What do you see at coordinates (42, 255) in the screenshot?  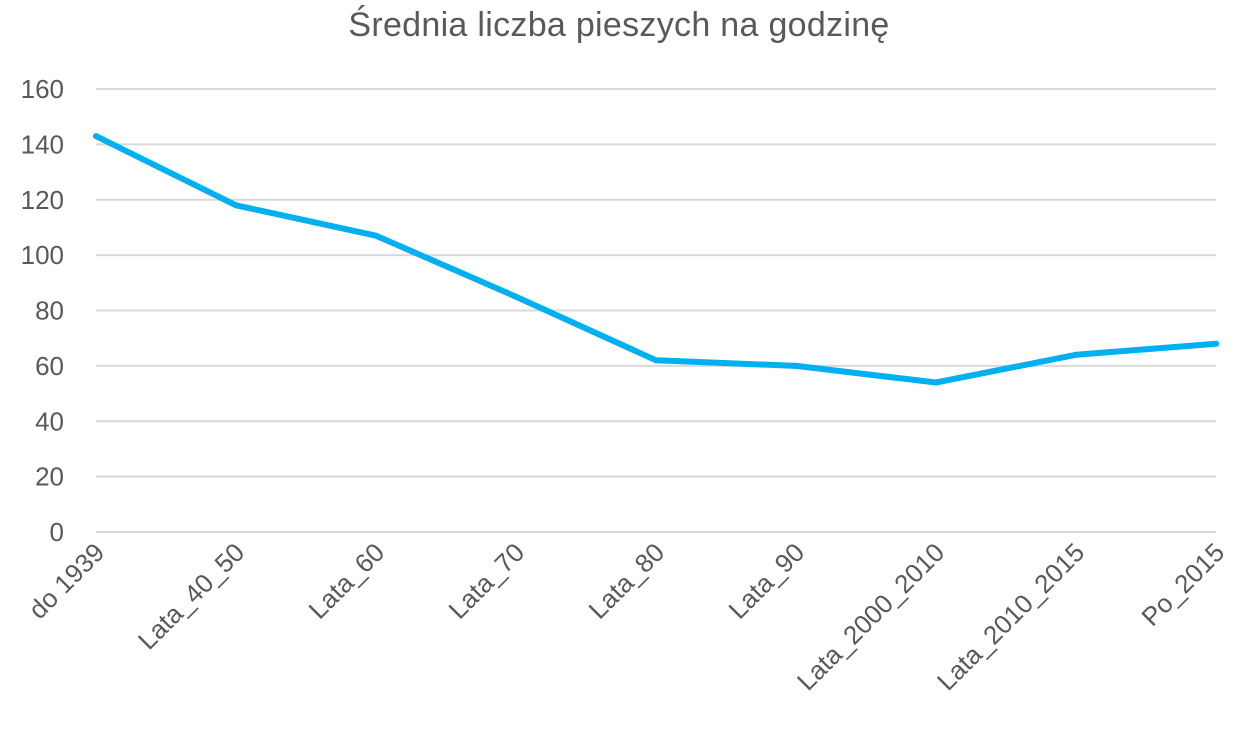 I see `y-tick-label: 100` at bounding box center [42, 255].